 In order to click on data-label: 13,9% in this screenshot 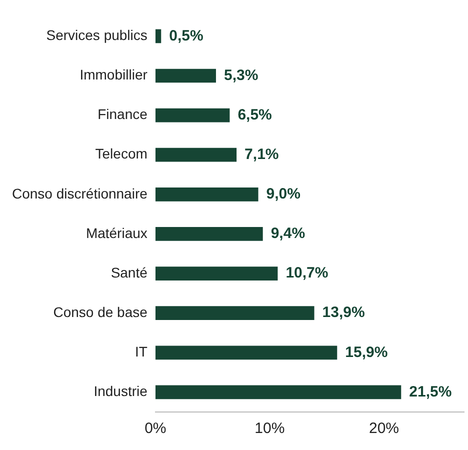, I will do `click(343, 313)`.